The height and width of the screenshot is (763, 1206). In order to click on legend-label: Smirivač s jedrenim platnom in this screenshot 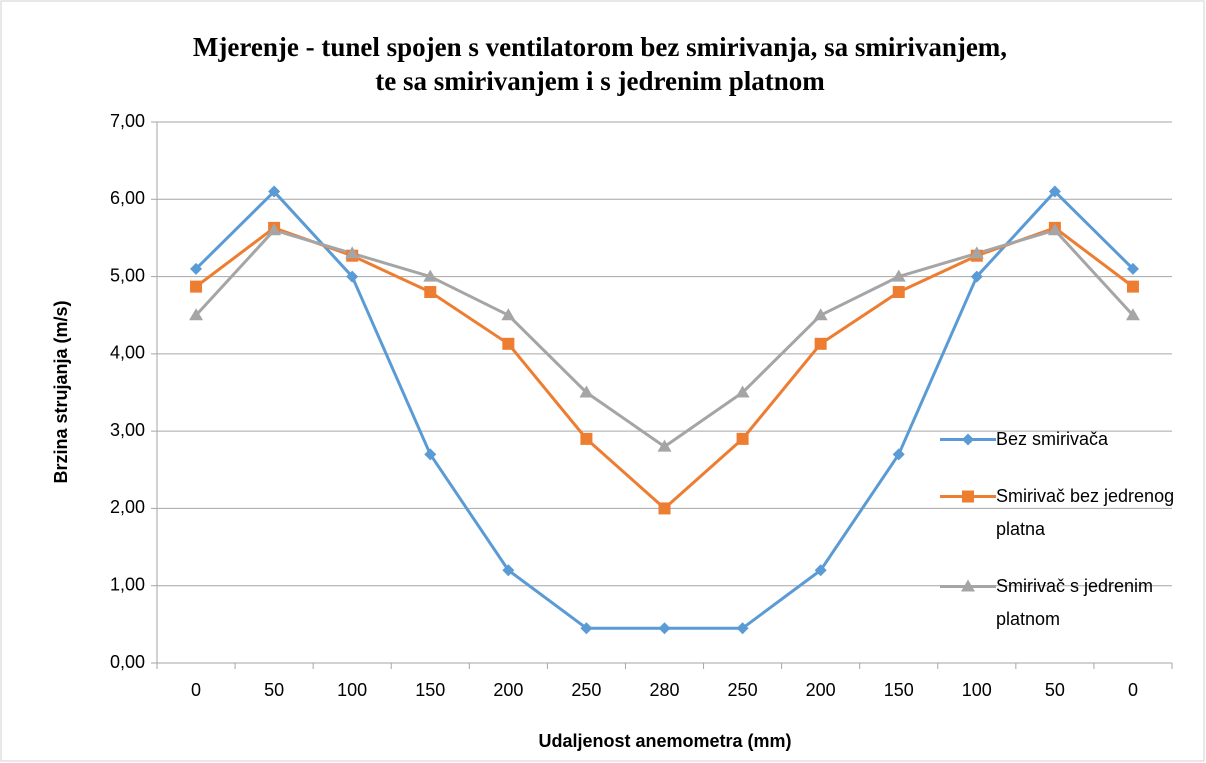, I will do `click(1075, 602)`.